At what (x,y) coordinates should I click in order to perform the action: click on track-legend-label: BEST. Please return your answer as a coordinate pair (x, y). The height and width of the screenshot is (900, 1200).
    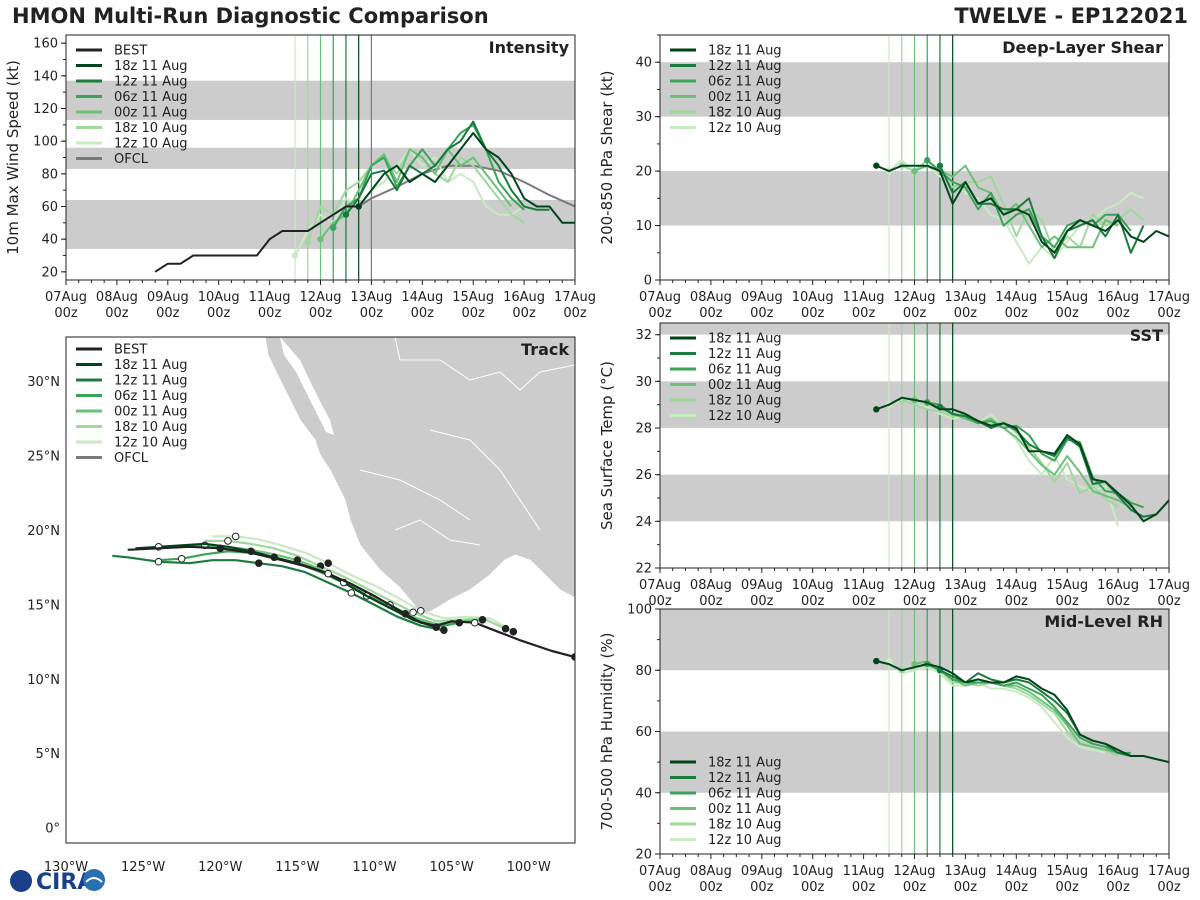
    Looking at the image, I should click on (130, 350).